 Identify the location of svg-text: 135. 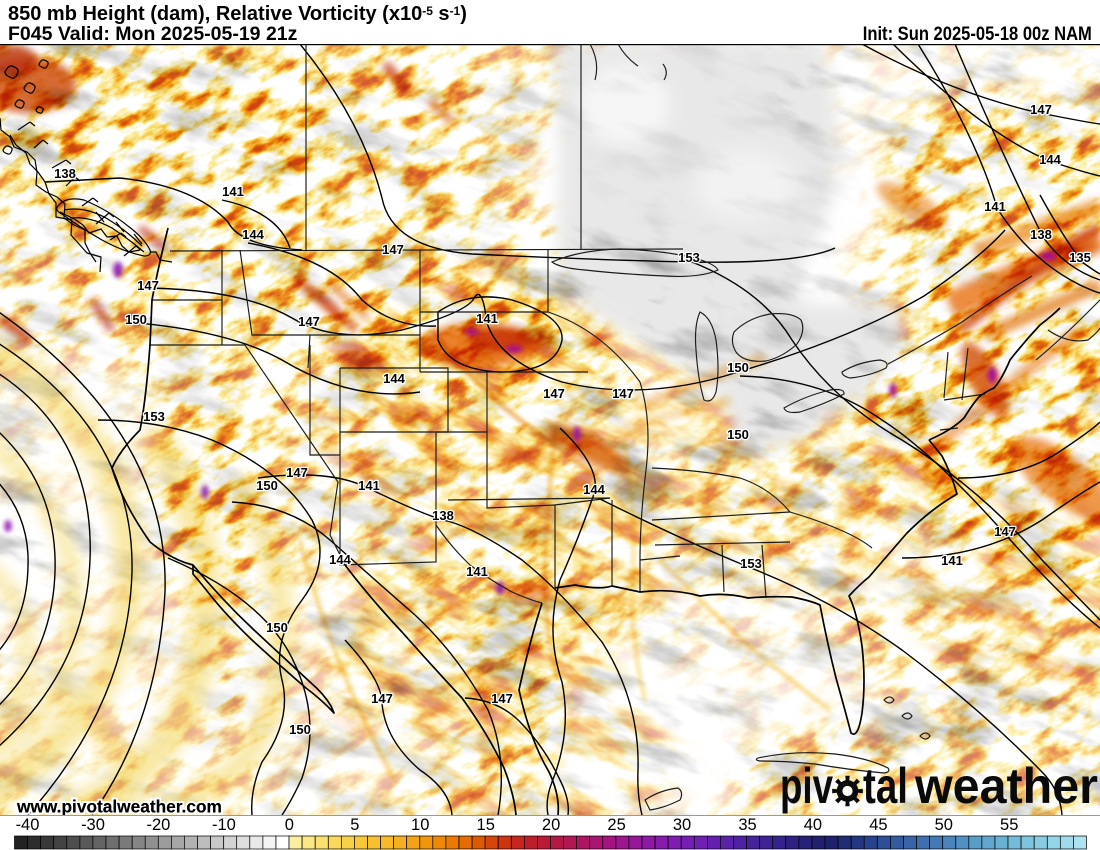
(1080, 257).